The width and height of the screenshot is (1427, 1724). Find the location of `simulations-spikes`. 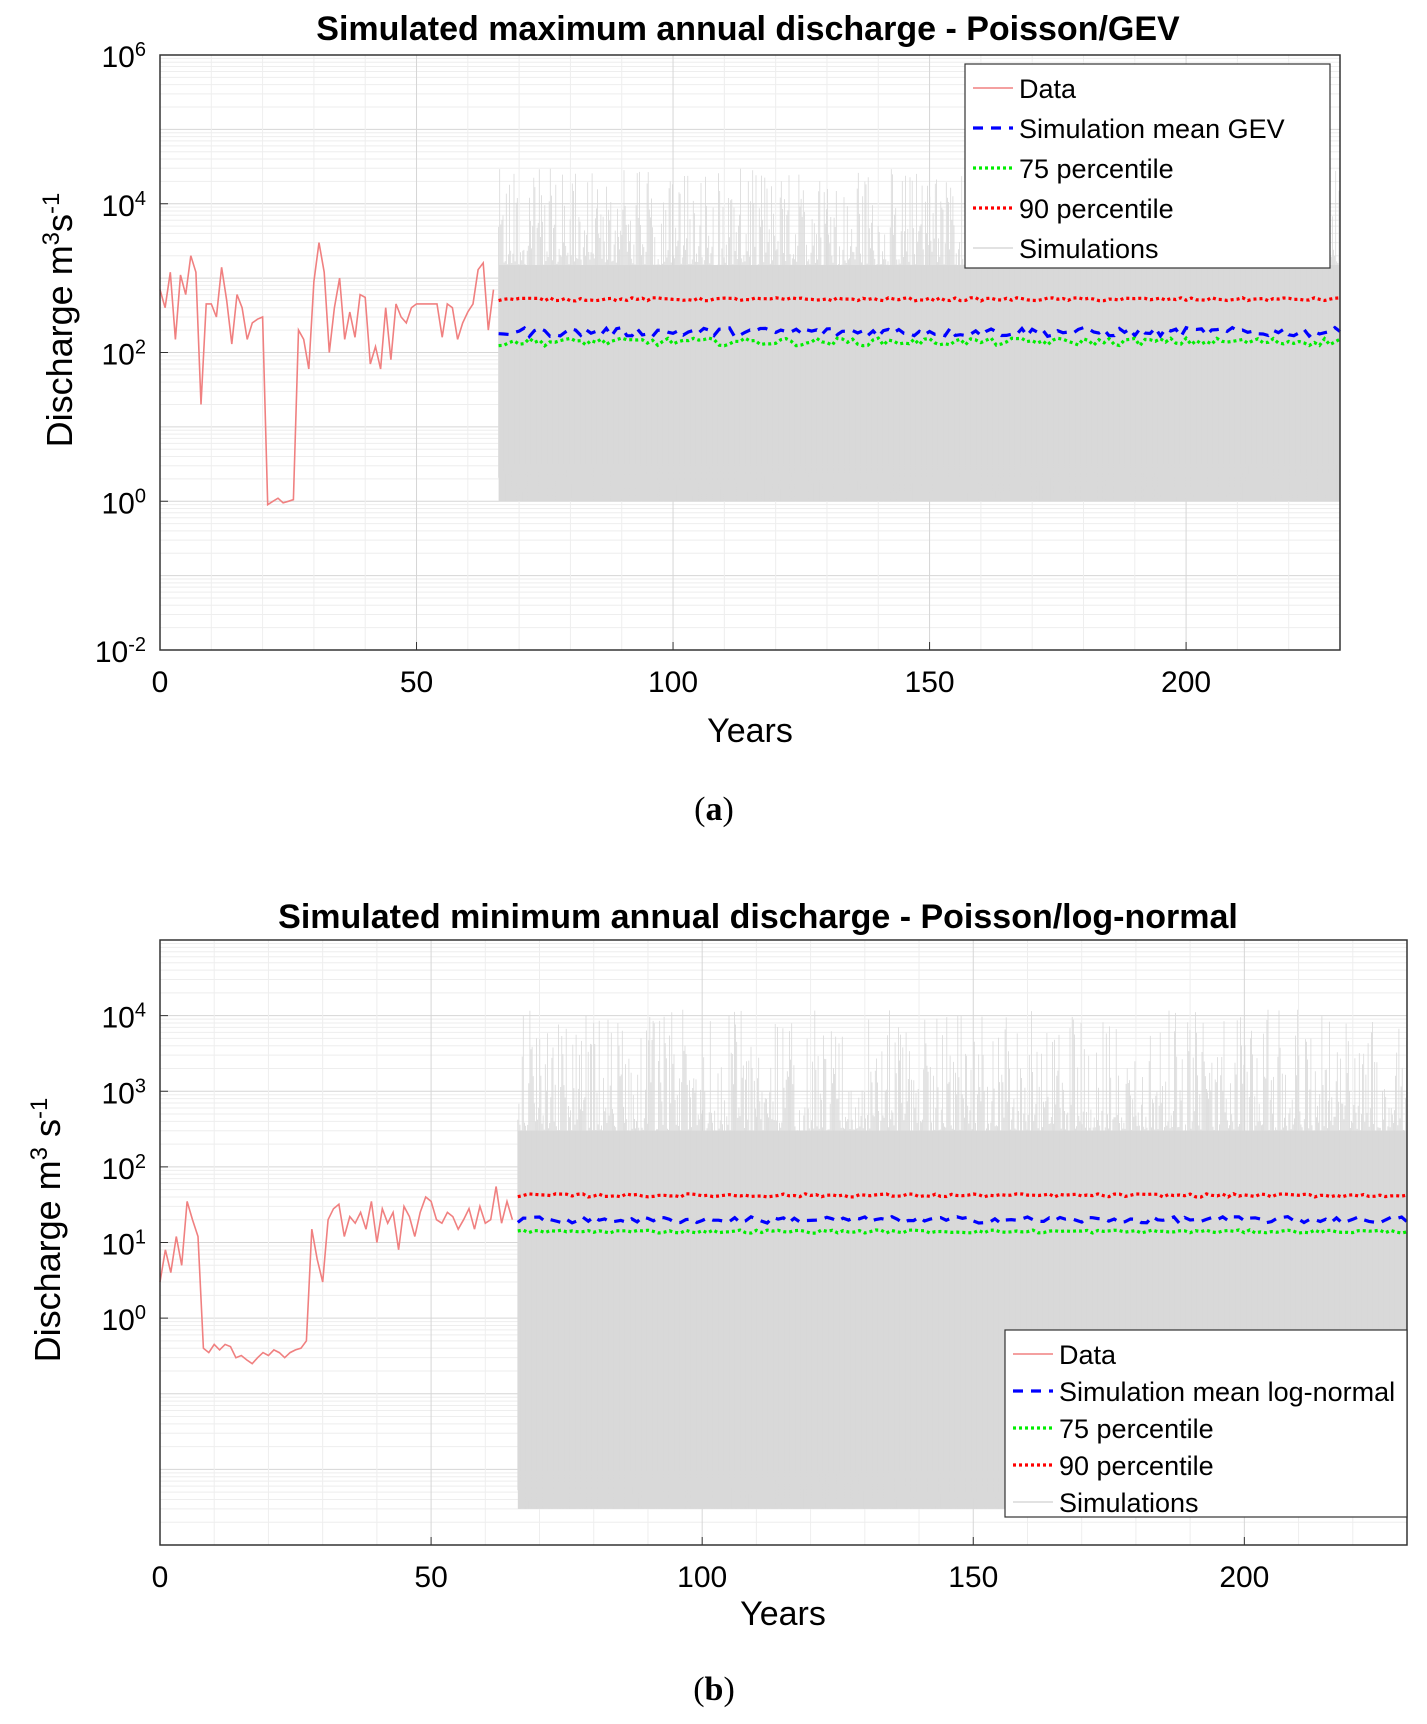

simulations-spikes is located at coordinates (919, 335).